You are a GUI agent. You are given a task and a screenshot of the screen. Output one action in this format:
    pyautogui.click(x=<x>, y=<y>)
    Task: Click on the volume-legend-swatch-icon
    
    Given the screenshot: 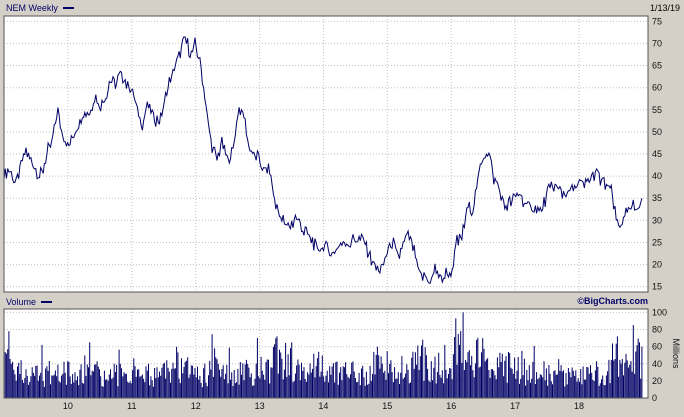 What is the action you would take?
    pyautogui.click(x=47, y=302)
    